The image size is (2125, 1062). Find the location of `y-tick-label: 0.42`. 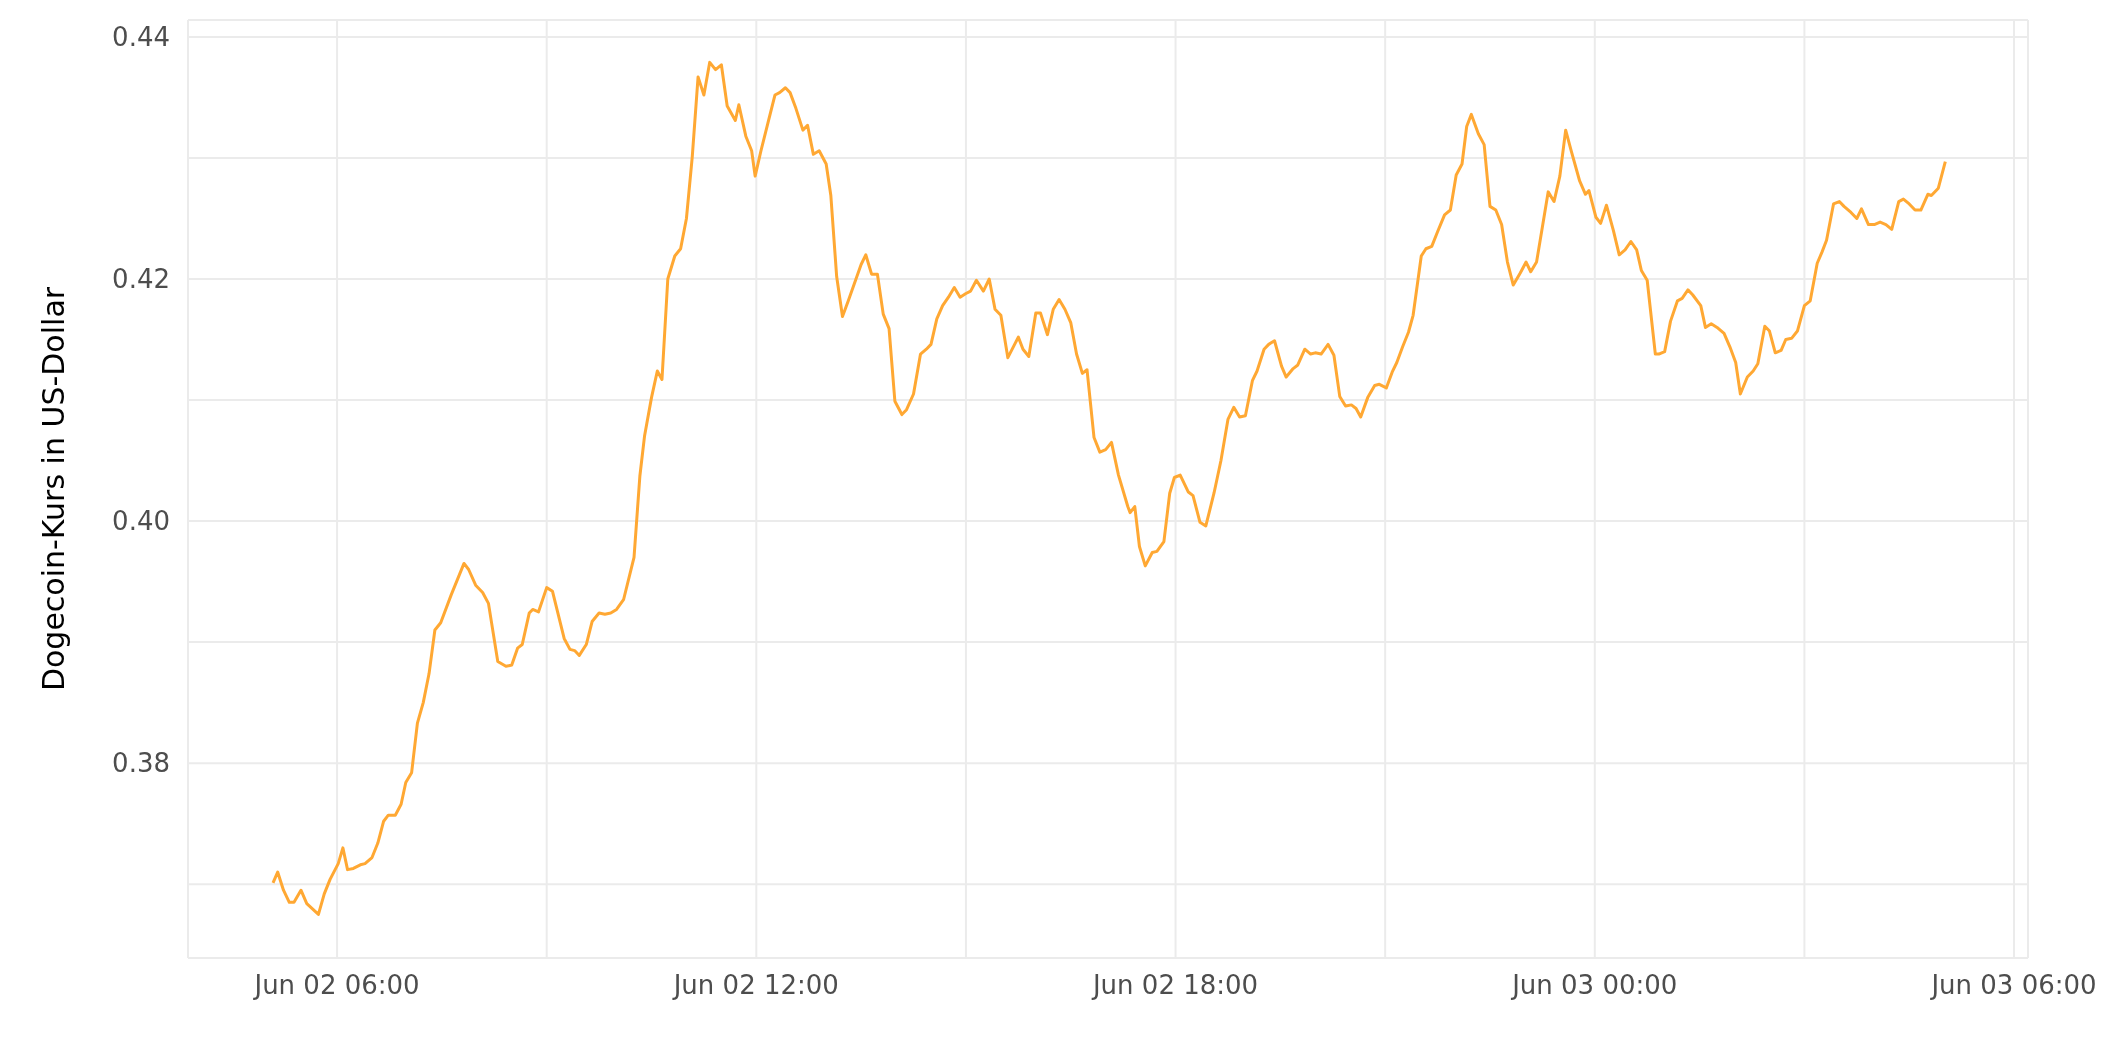

y-tick-label: 0.42 is located at coordinates (141, 279).